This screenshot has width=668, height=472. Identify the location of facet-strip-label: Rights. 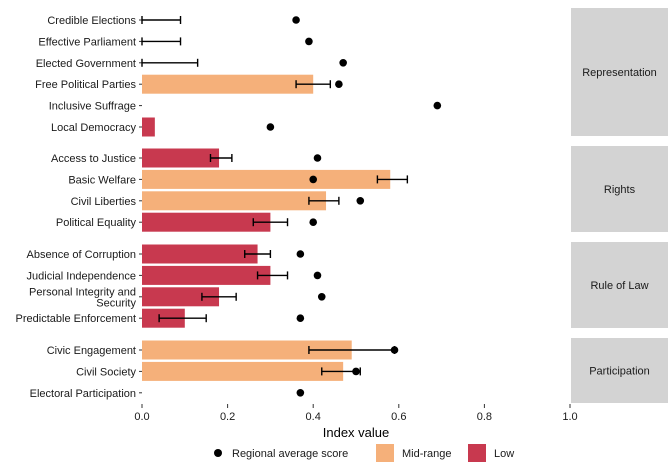
(620, 190).